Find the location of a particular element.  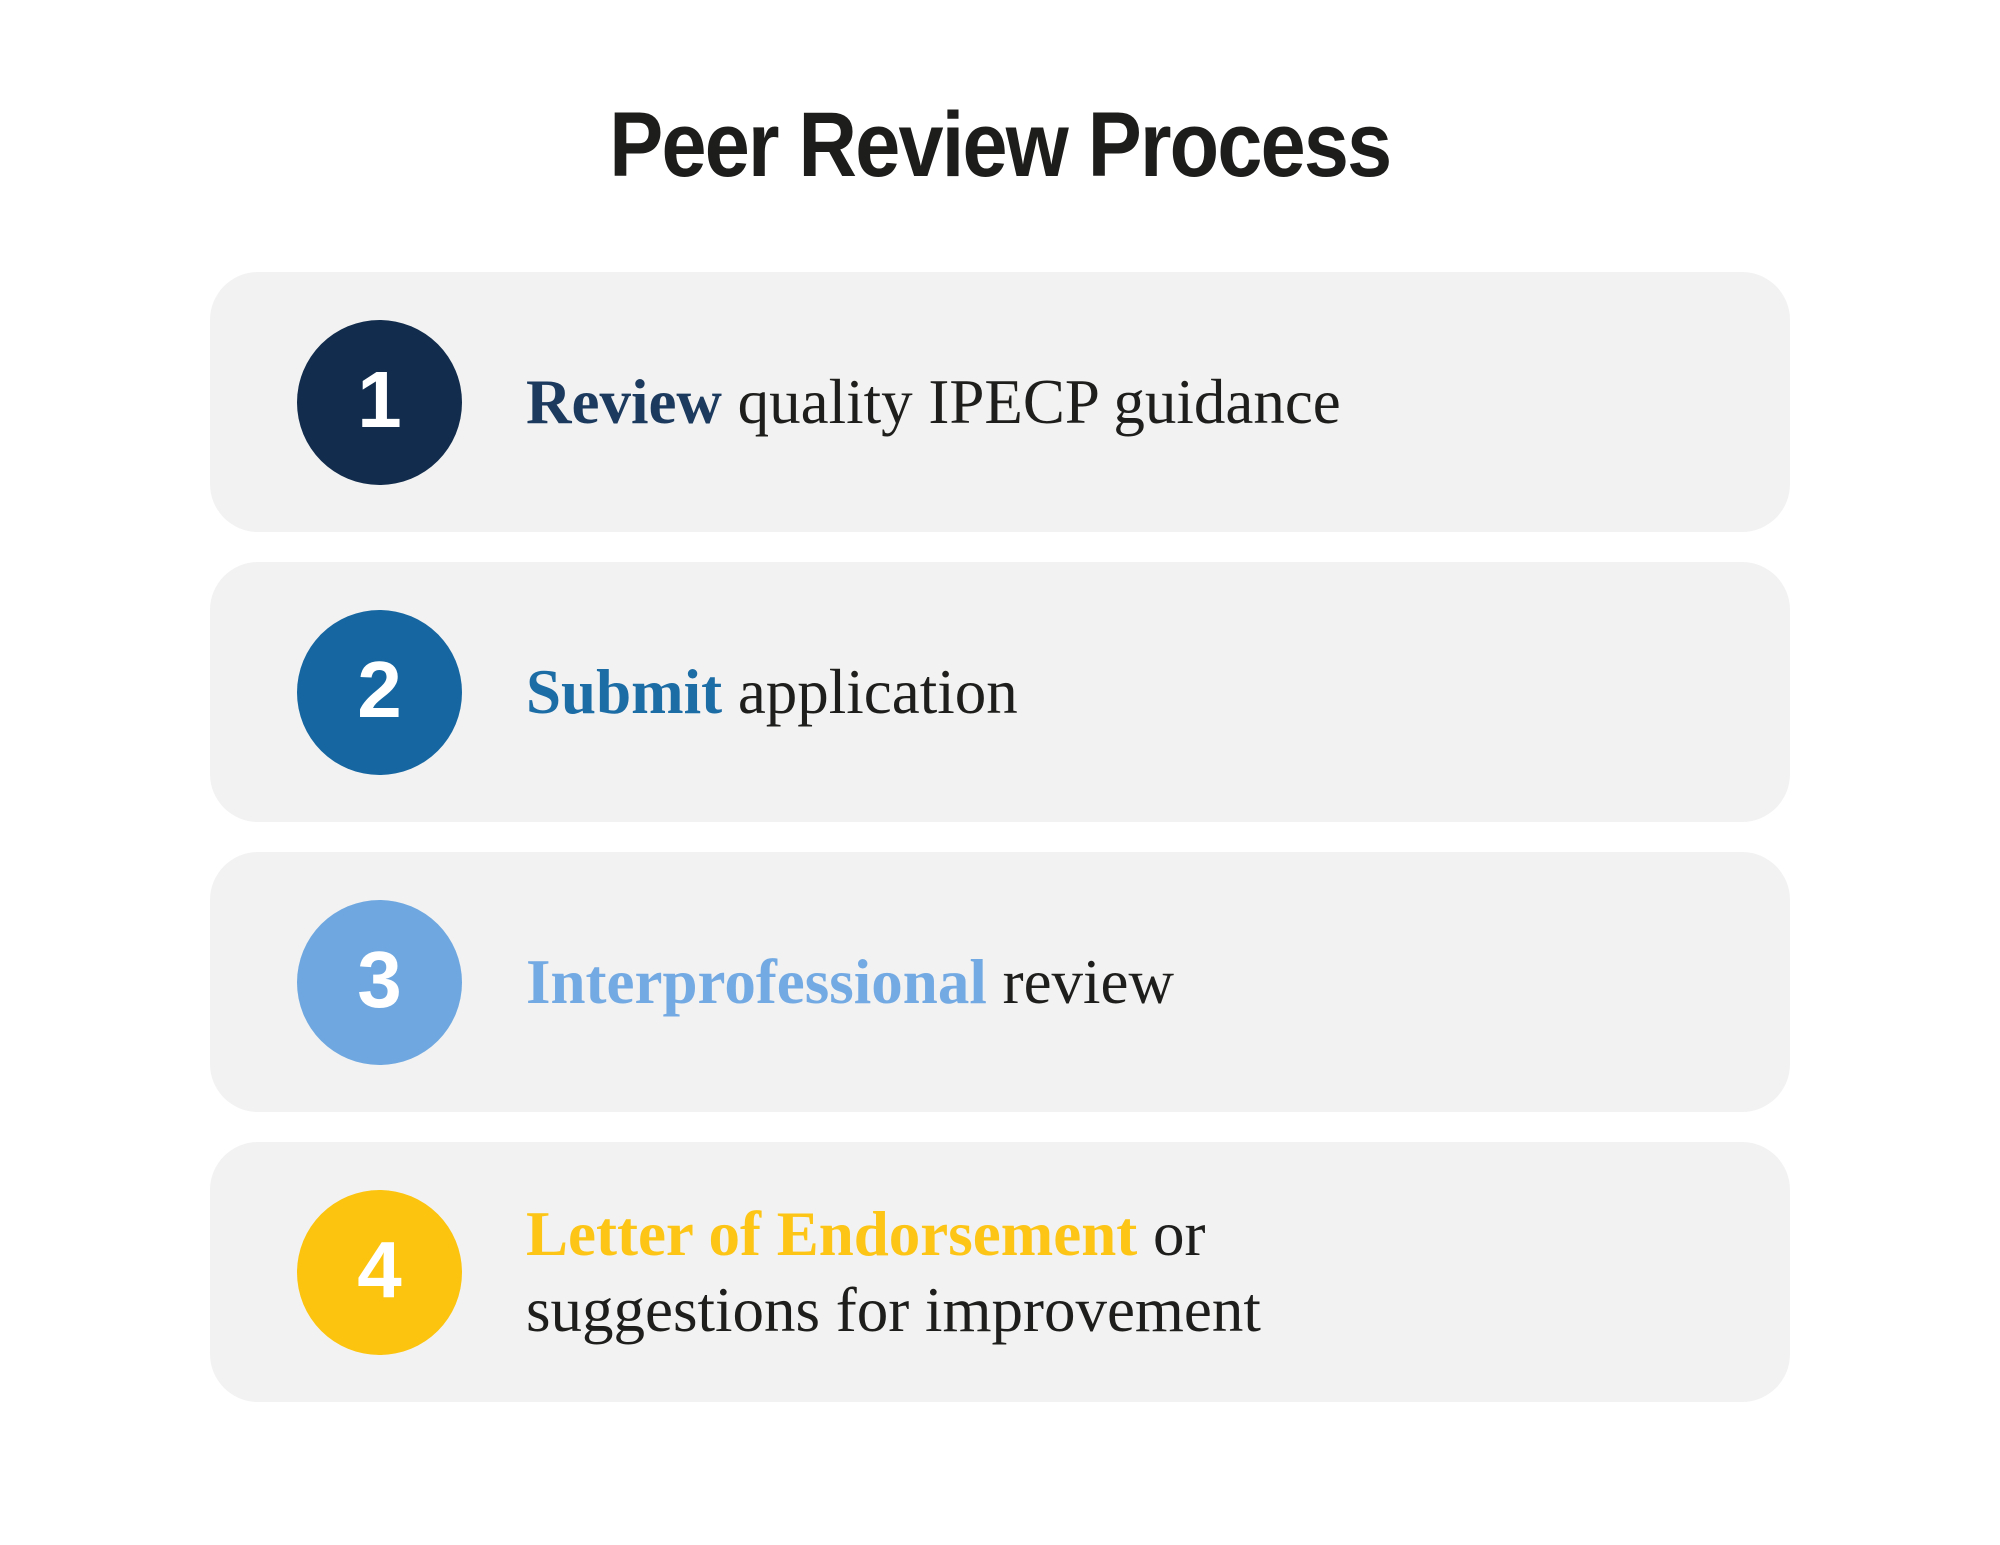

step-2-rest: application is located at coordinates (870, 692).